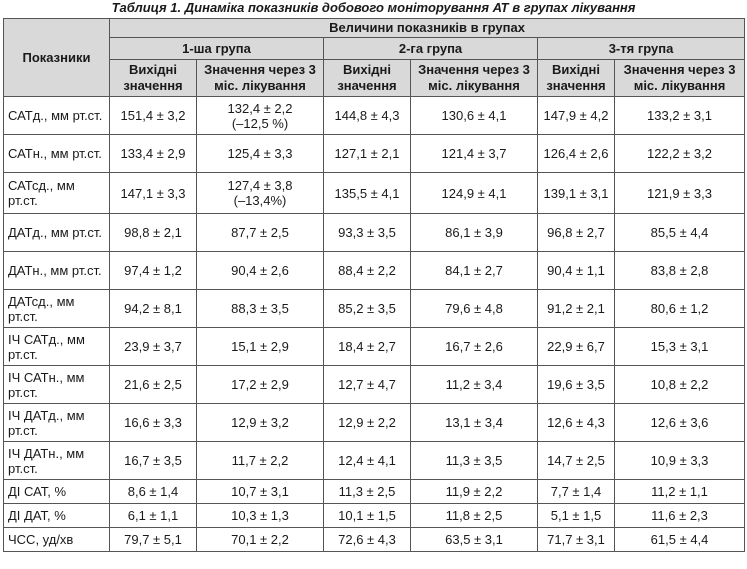  Describe the element at coordinates (474, 308) in the screenshot. I see `cell-group2-after: 79,6 ± 4,8` at that location.